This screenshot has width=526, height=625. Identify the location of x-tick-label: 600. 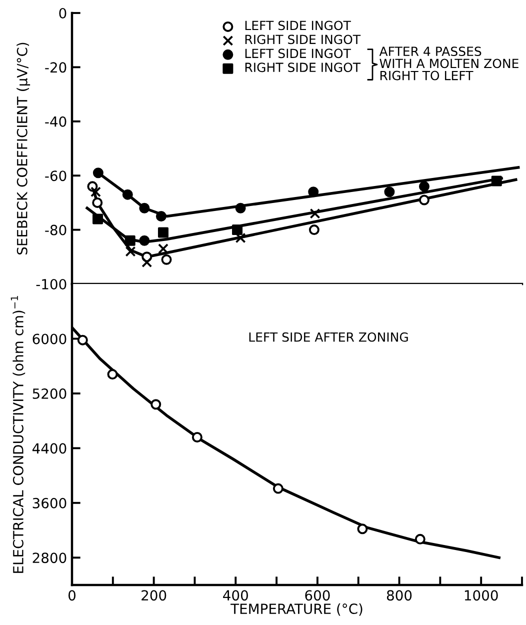
(317, 595).